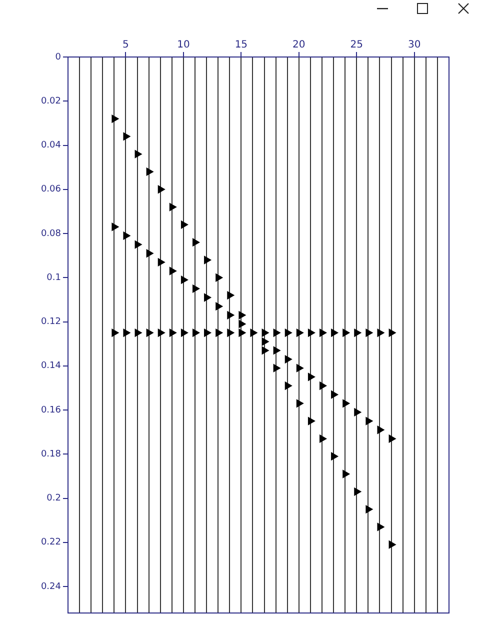 Image resolution: width=480 pixels, height=635 pixels. Describe the element at coordinates (183, 45) in the screenshot. I see `x-tick-label: 10` at that location.